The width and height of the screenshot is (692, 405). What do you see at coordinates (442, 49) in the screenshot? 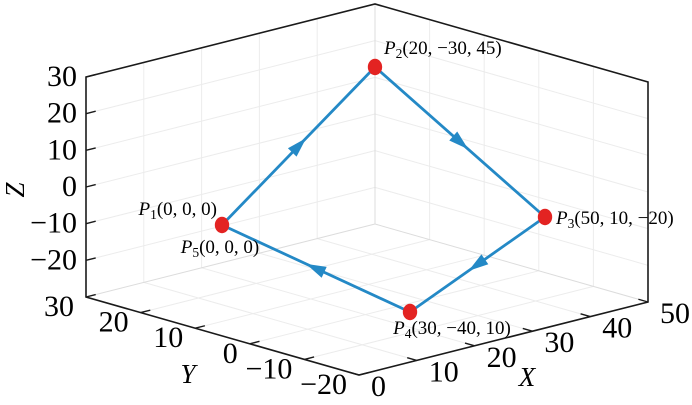
I see `point-label-p2: P2(20, −30, 45)` at bounding box center [442, 49].